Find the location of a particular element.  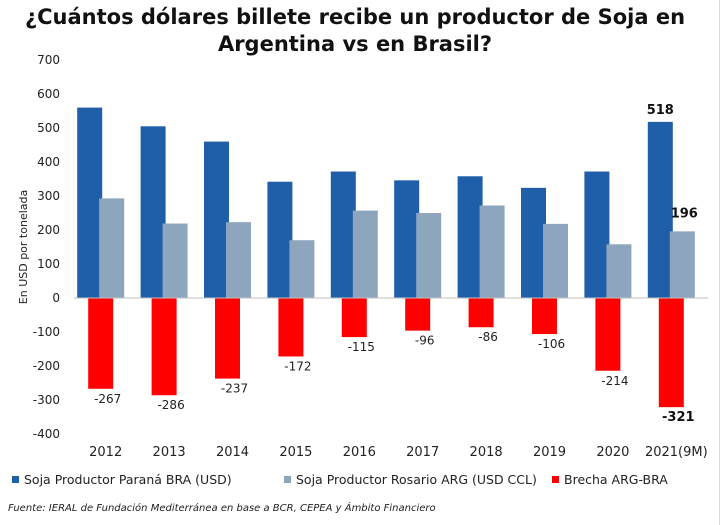

data-label-brasil-last: 518 is located at coordinates (660, 110).